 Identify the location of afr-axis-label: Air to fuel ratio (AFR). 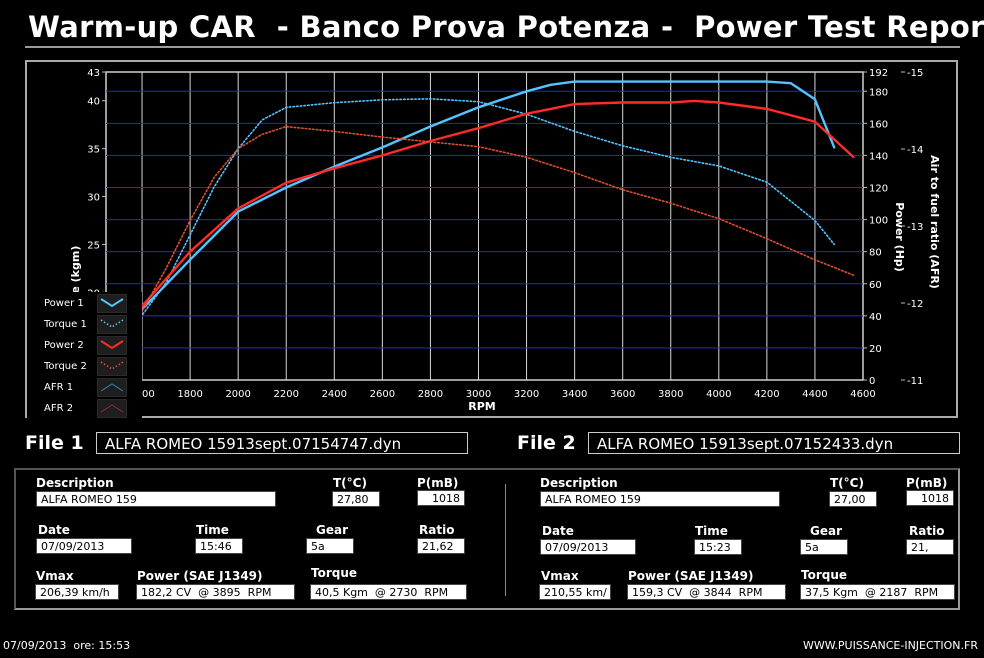
(934, 222).